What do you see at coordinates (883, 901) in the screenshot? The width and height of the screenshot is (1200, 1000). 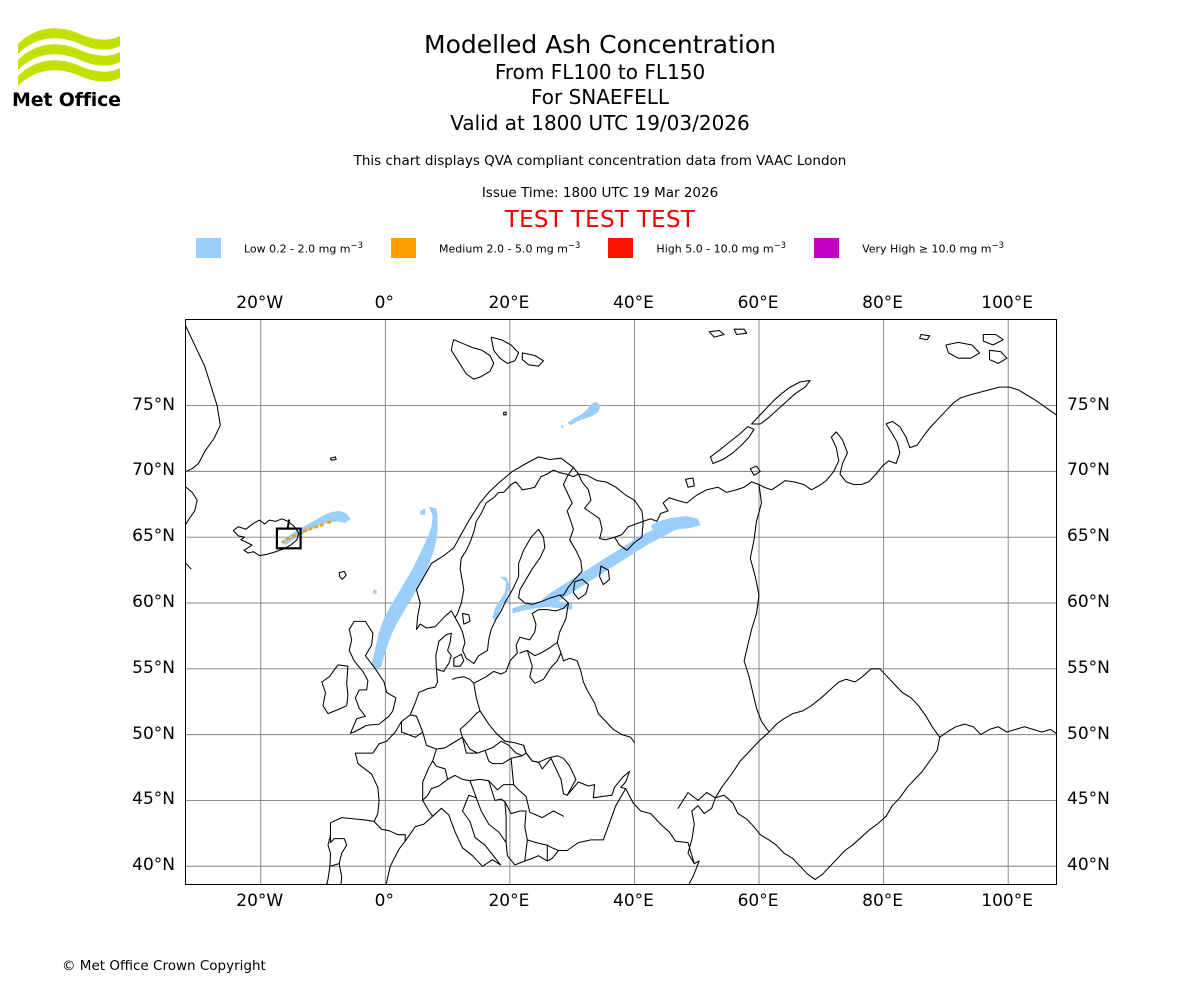 I see `lon-tick-bottom-5: 80°E` at bounding box center [883, 901].